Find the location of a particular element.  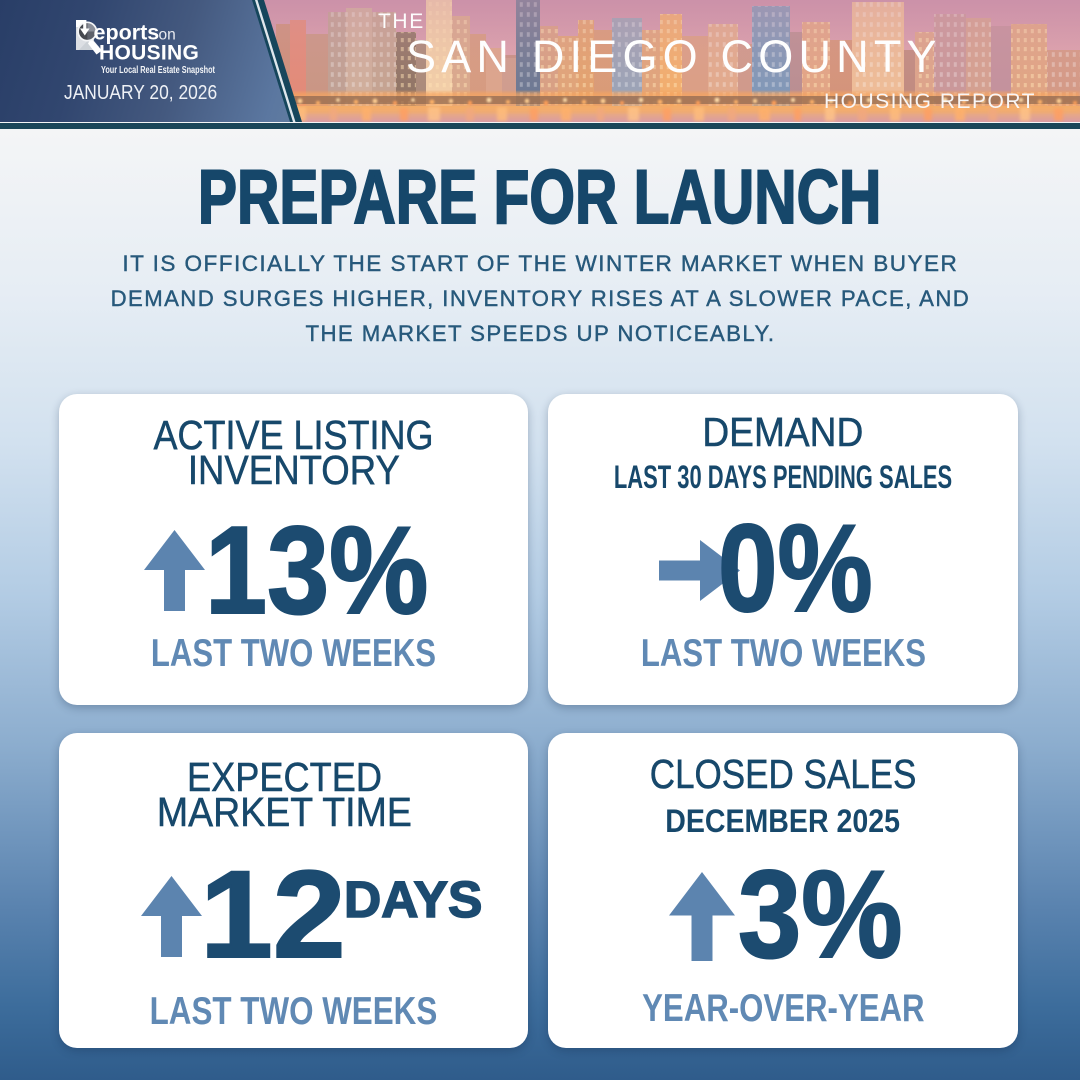

svg-text: HOUSING is located at coordinates (149, 53).